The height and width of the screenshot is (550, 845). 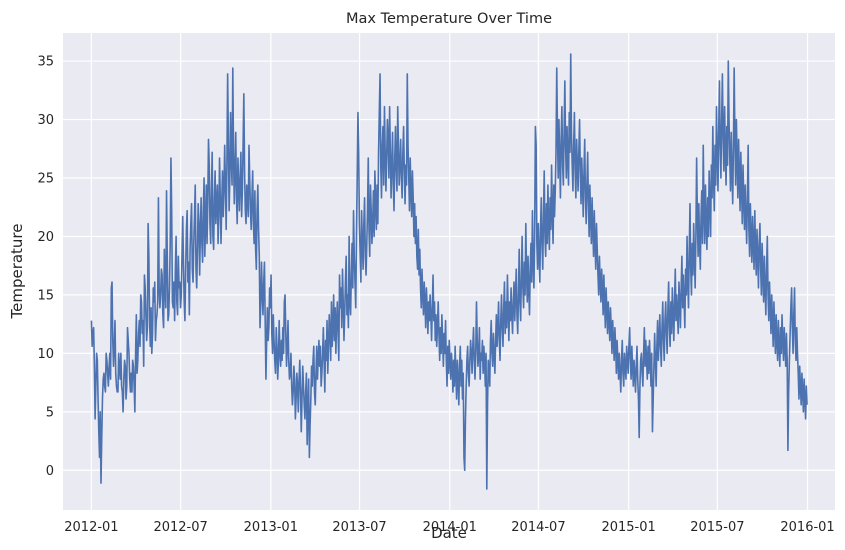 I want to click on y-tick-label: 5, so click(x=50, y=412).